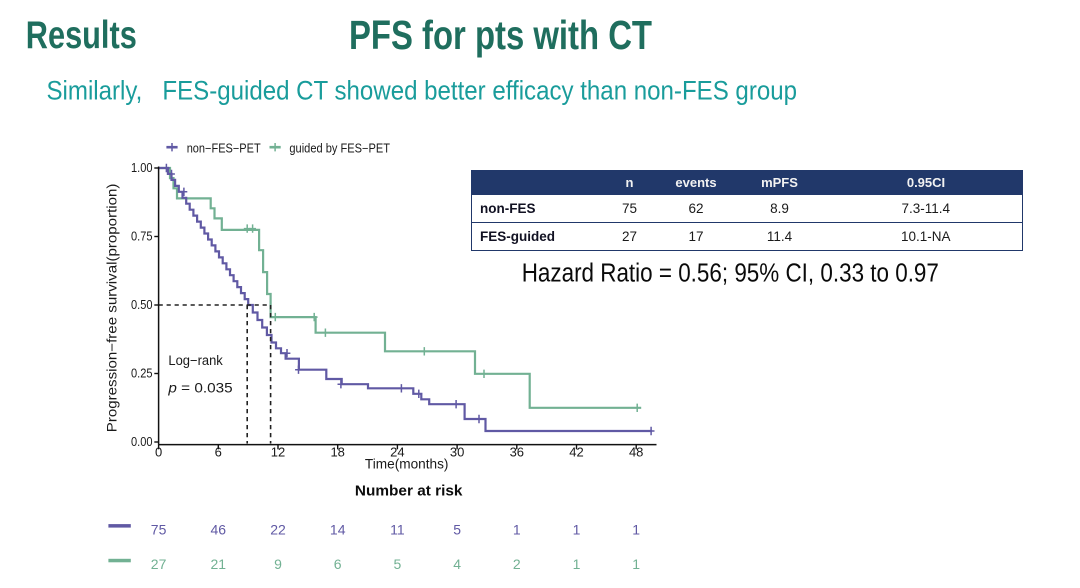  What do you see at coordinates (457, 452) in the screenshot?
I see `svg-text: 30` at bounding box center [457, 452].